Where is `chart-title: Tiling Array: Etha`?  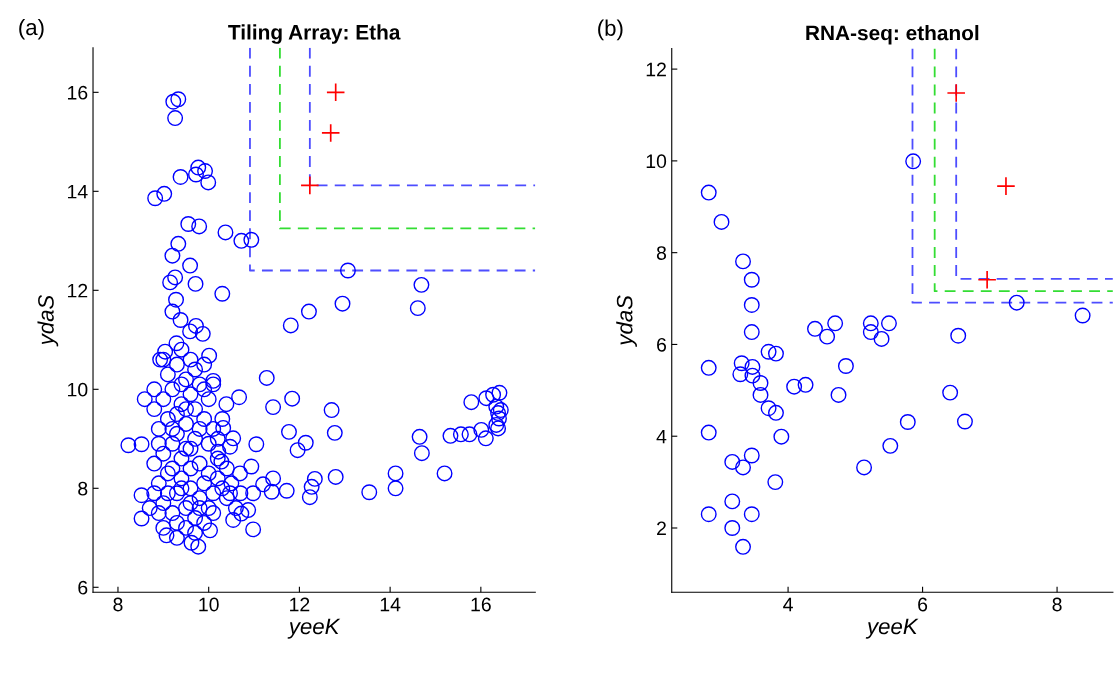
chart-title: Tiling Array: Etha is located at coordinates (314, 34).